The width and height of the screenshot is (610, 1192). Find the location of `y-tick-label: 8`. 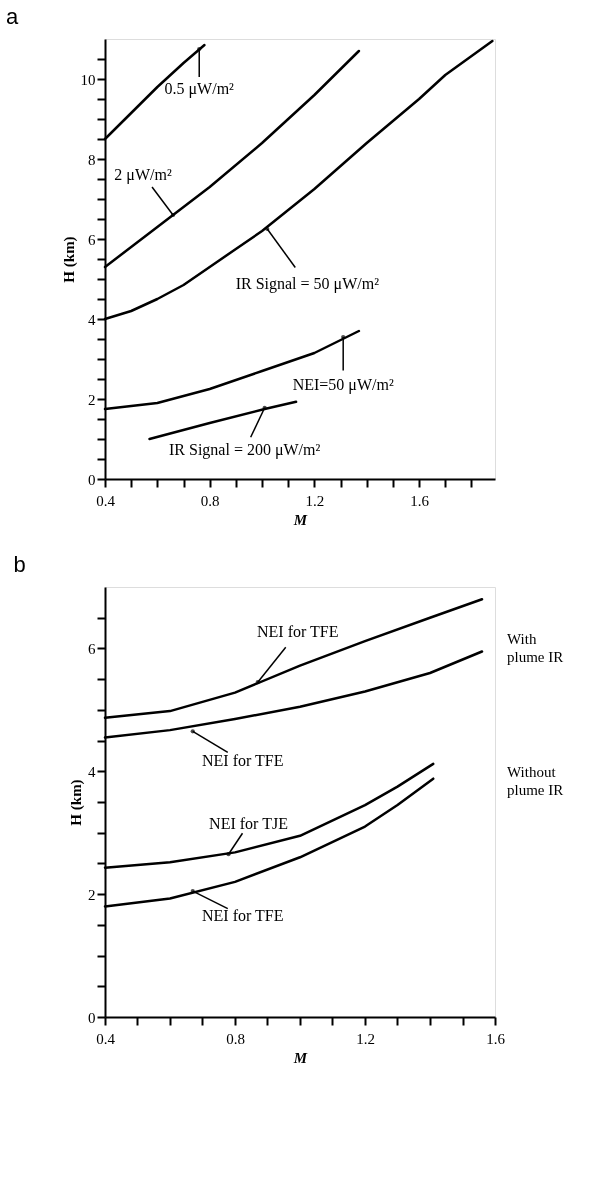

y-tick-label: 8 is located at coordinates (92, 159).